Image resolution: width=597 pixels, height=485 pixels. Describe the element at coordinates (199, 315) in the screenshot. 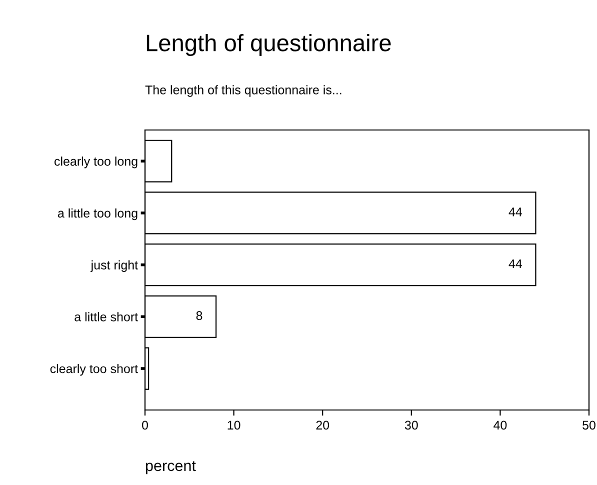

I see `data-label: 8` at that location.